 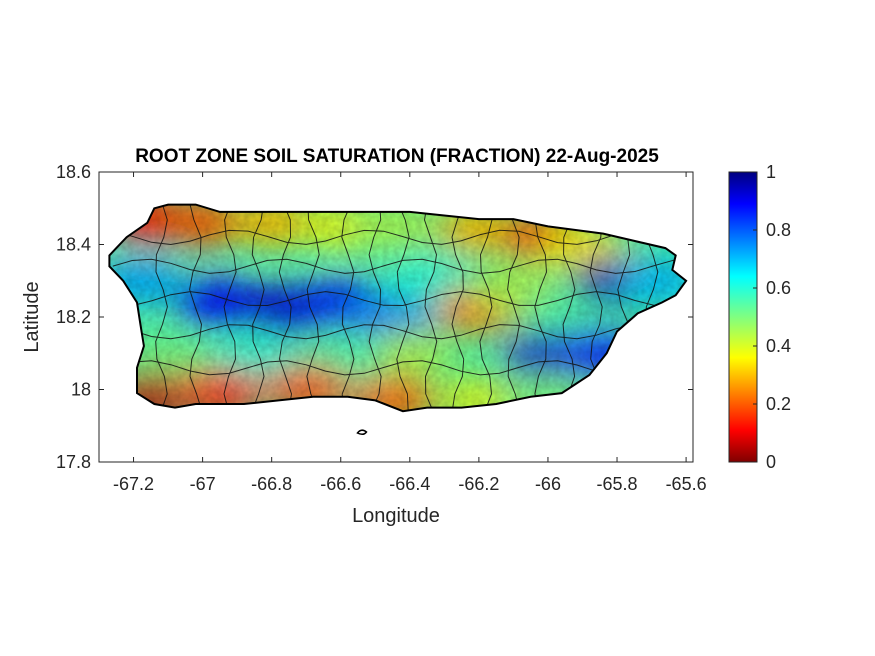 What do you see at coordinates (686, 484) in the screenshot?
I see `x-tick-label: -65.6` at bounding box center [686, 484].